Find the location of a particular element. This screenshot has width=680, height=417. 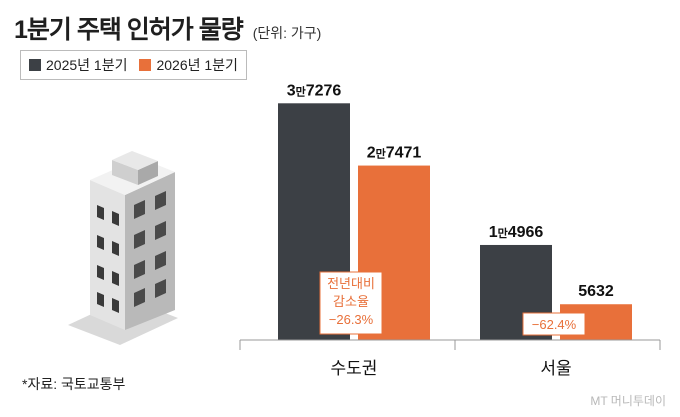

annotation-text-0-0: 전년대비 is located at coordinates (351, 283).